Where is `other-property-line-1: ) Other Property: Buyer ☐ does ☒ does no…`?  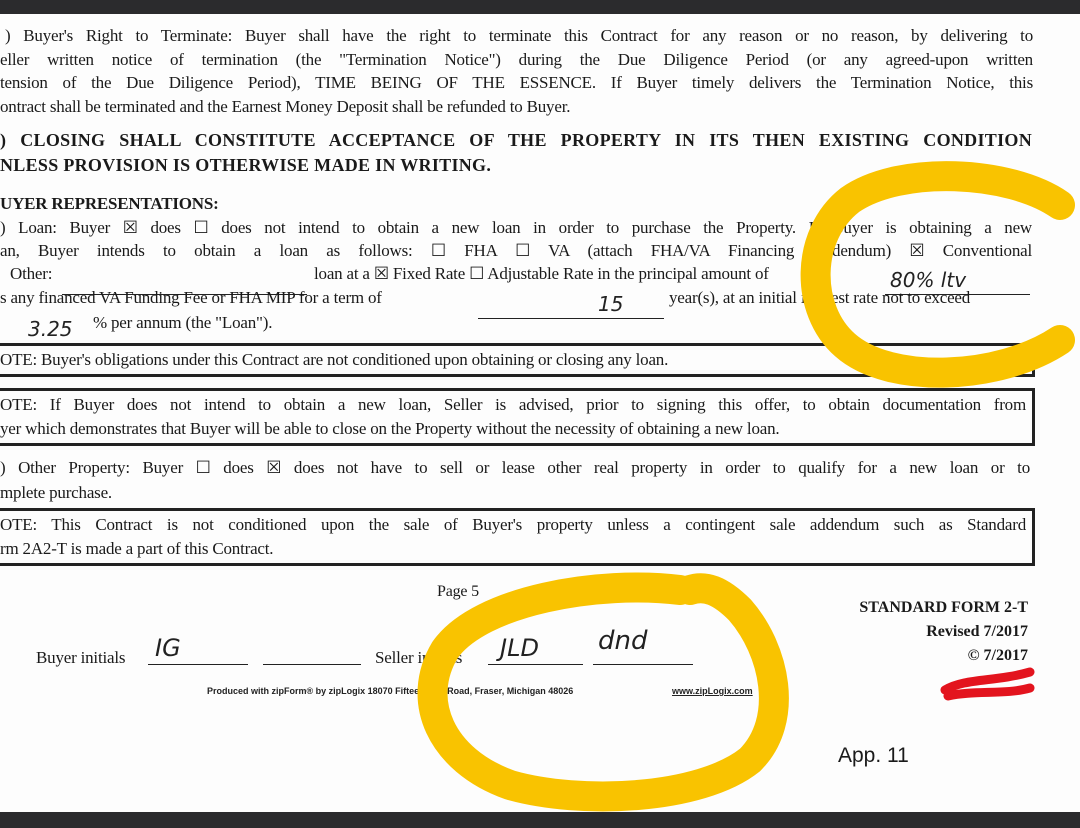 other-property-line-1: ) Other Property: Buyer ☐ does ☒ does no… is located at coordinates (515, 467).